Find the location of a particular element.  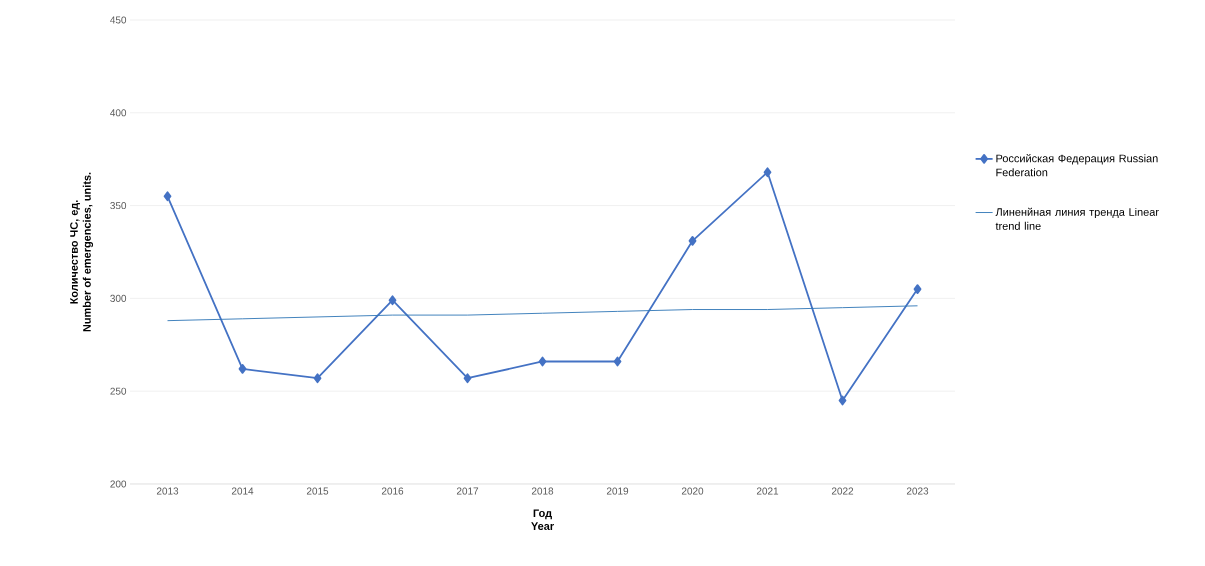

y-tick-label: 450 is located at coordinates (118, 20).